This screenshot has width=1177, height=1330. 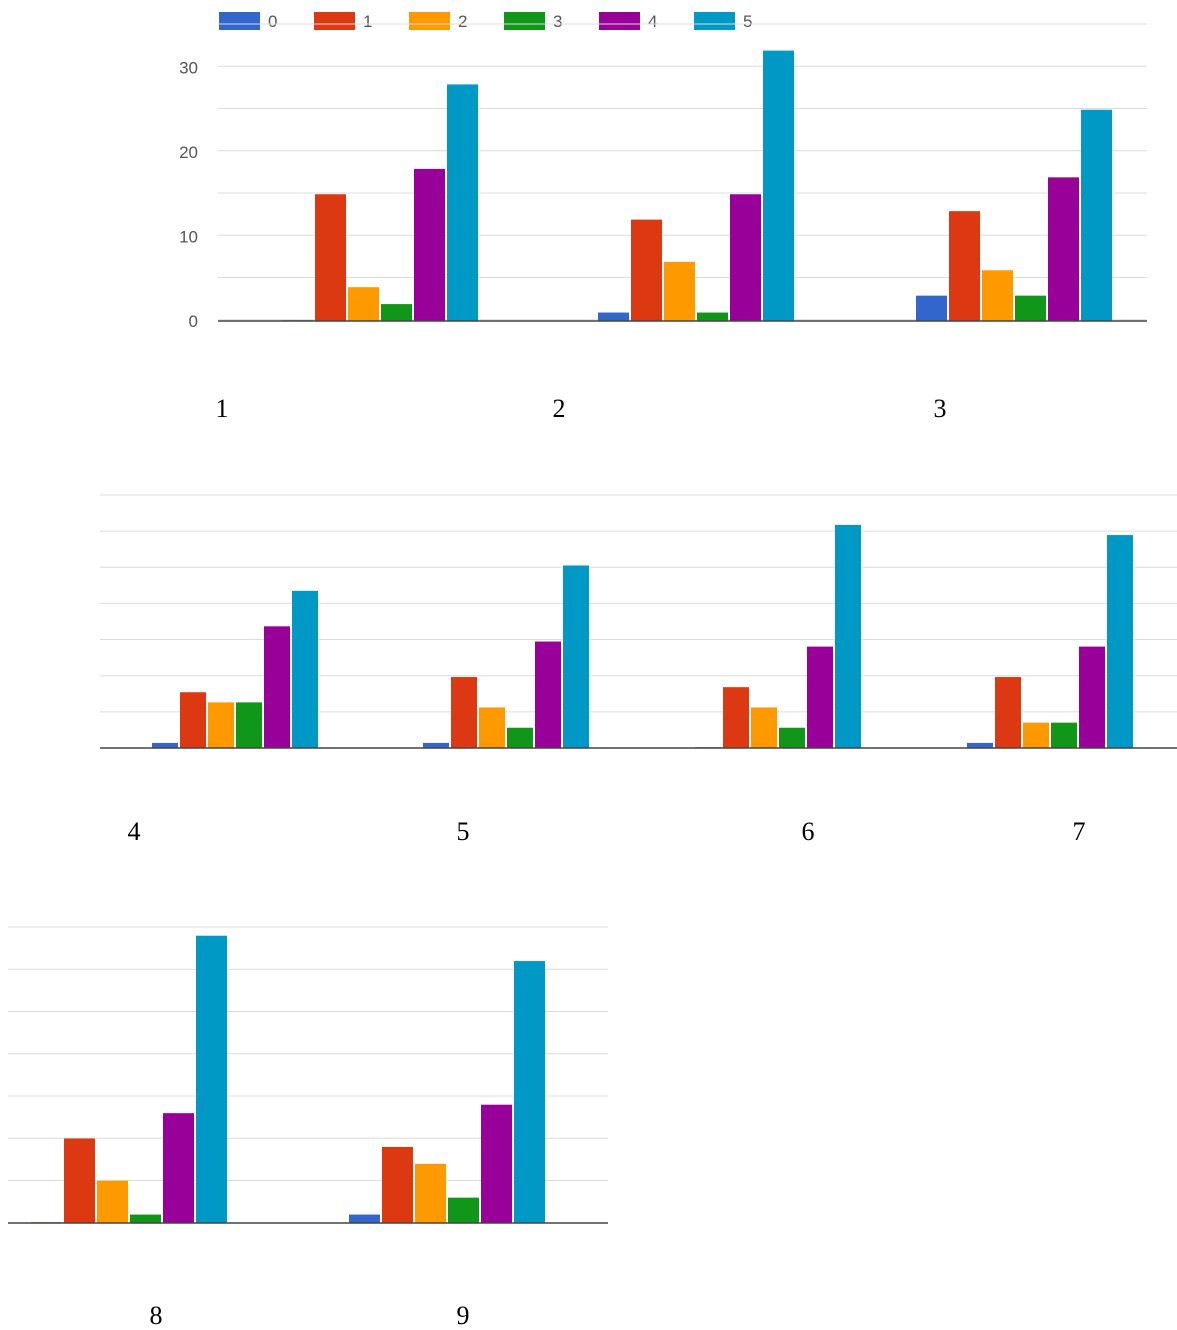 I want to click on y-tick-label: 10, so click(x=188, y=237).